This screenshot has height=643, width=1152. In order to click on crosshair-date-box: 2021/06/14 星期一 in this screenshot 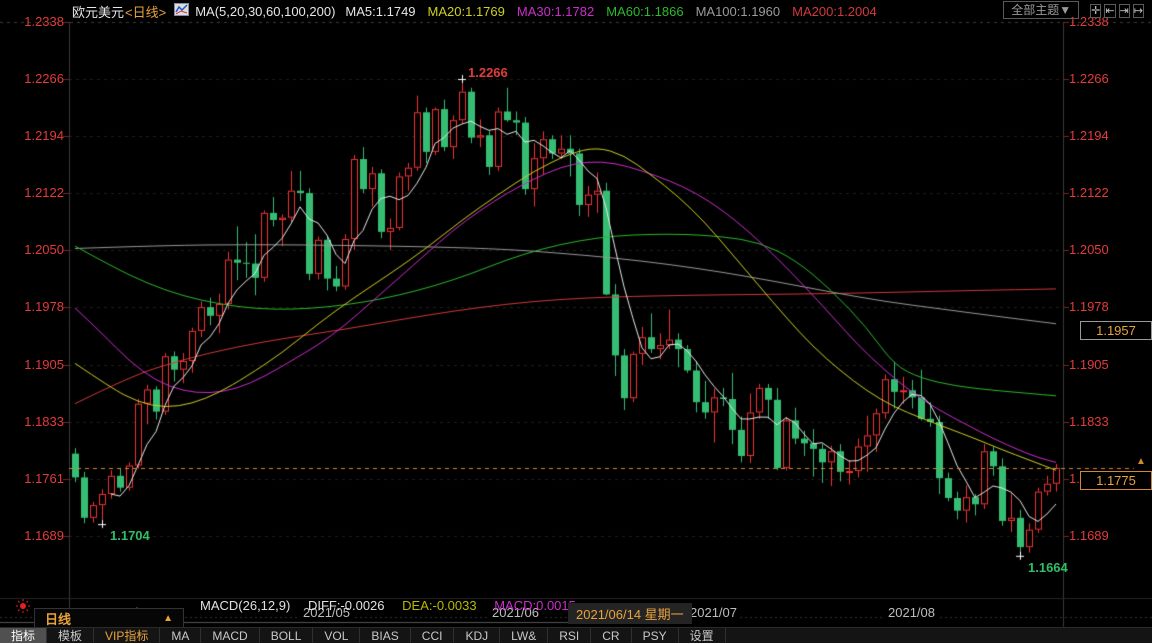, I will do `click(630, 613)`.